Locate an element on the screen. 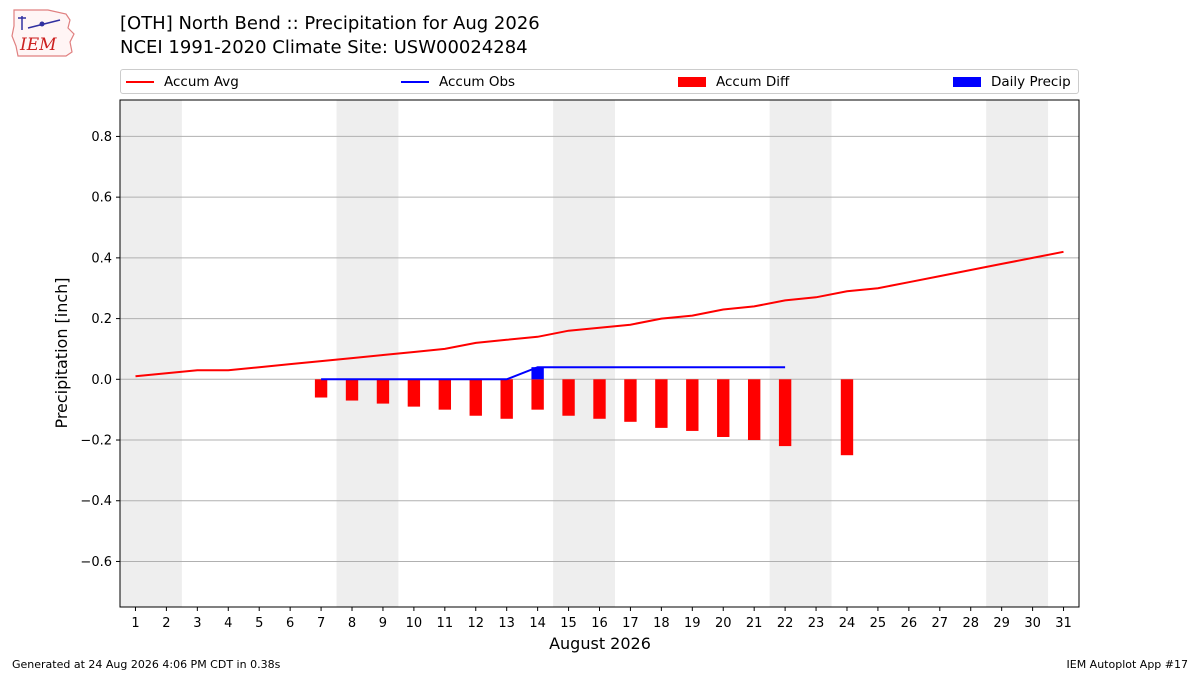  y-axis: −0.6 −0.4 −0.2 0.0 0.2 0.4 0.6 0.8 is located at coordinates (100, 350).